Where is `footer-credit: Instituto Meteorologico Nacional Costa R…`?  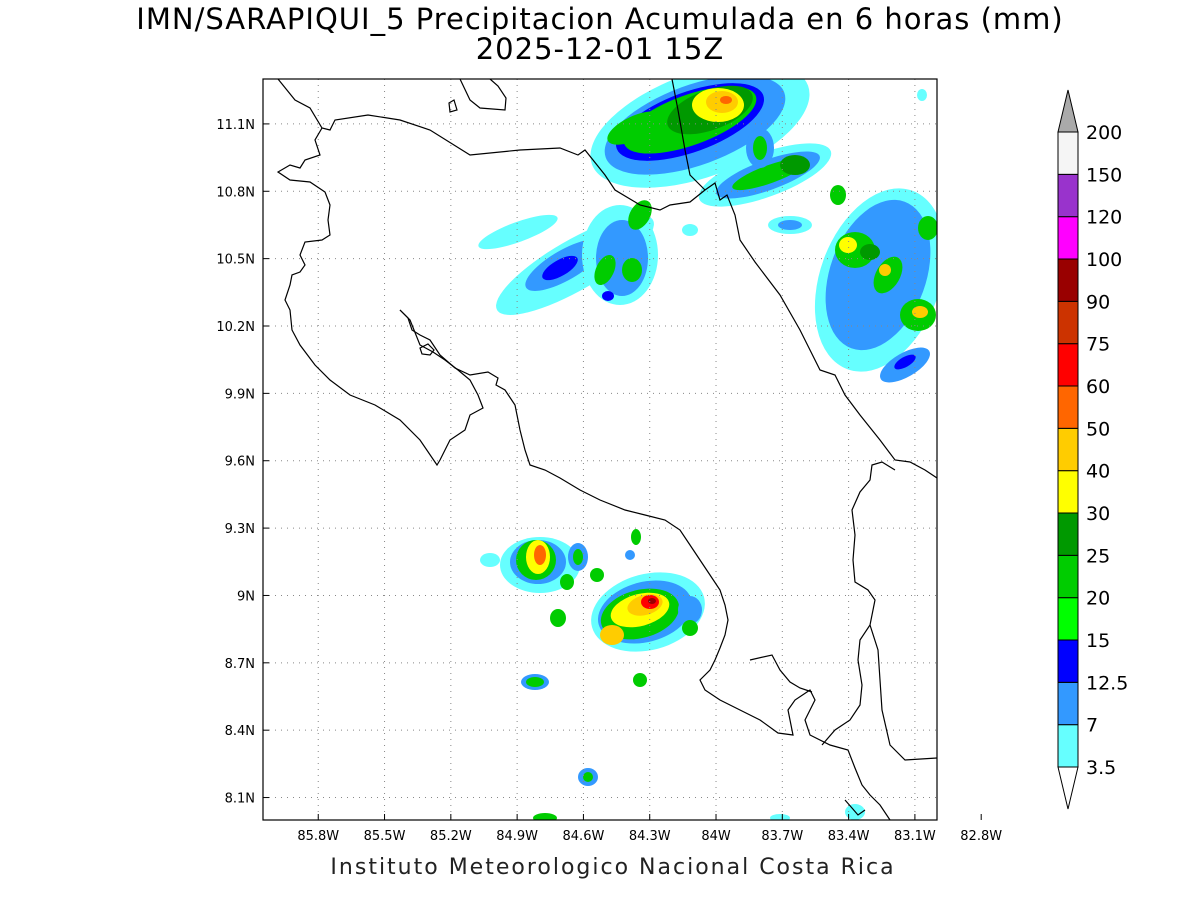
footer-credit: Instituto Meteorologico Nacional Costa R… is located at coordinates (613, 867).